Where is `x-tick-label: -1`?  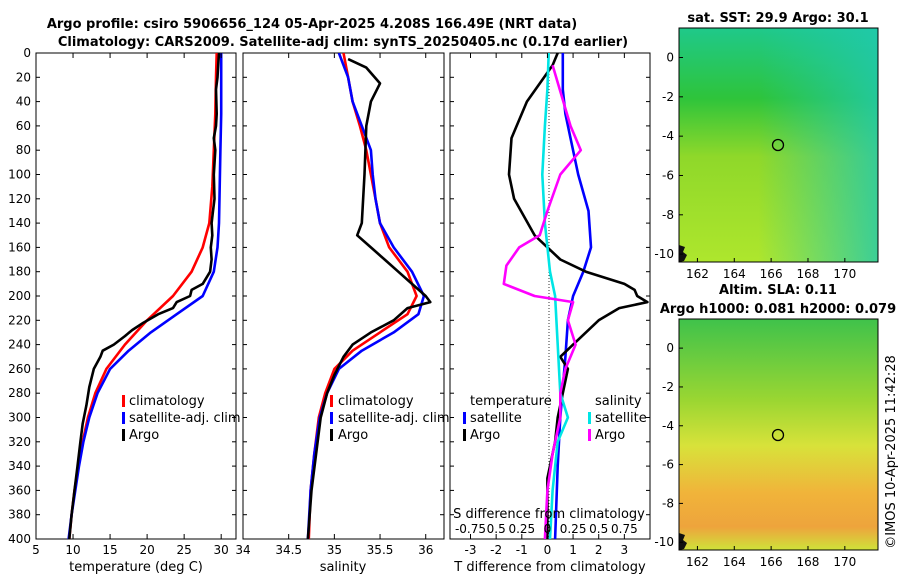 x-tick-label: -1 is located at coordinates (522, 550).